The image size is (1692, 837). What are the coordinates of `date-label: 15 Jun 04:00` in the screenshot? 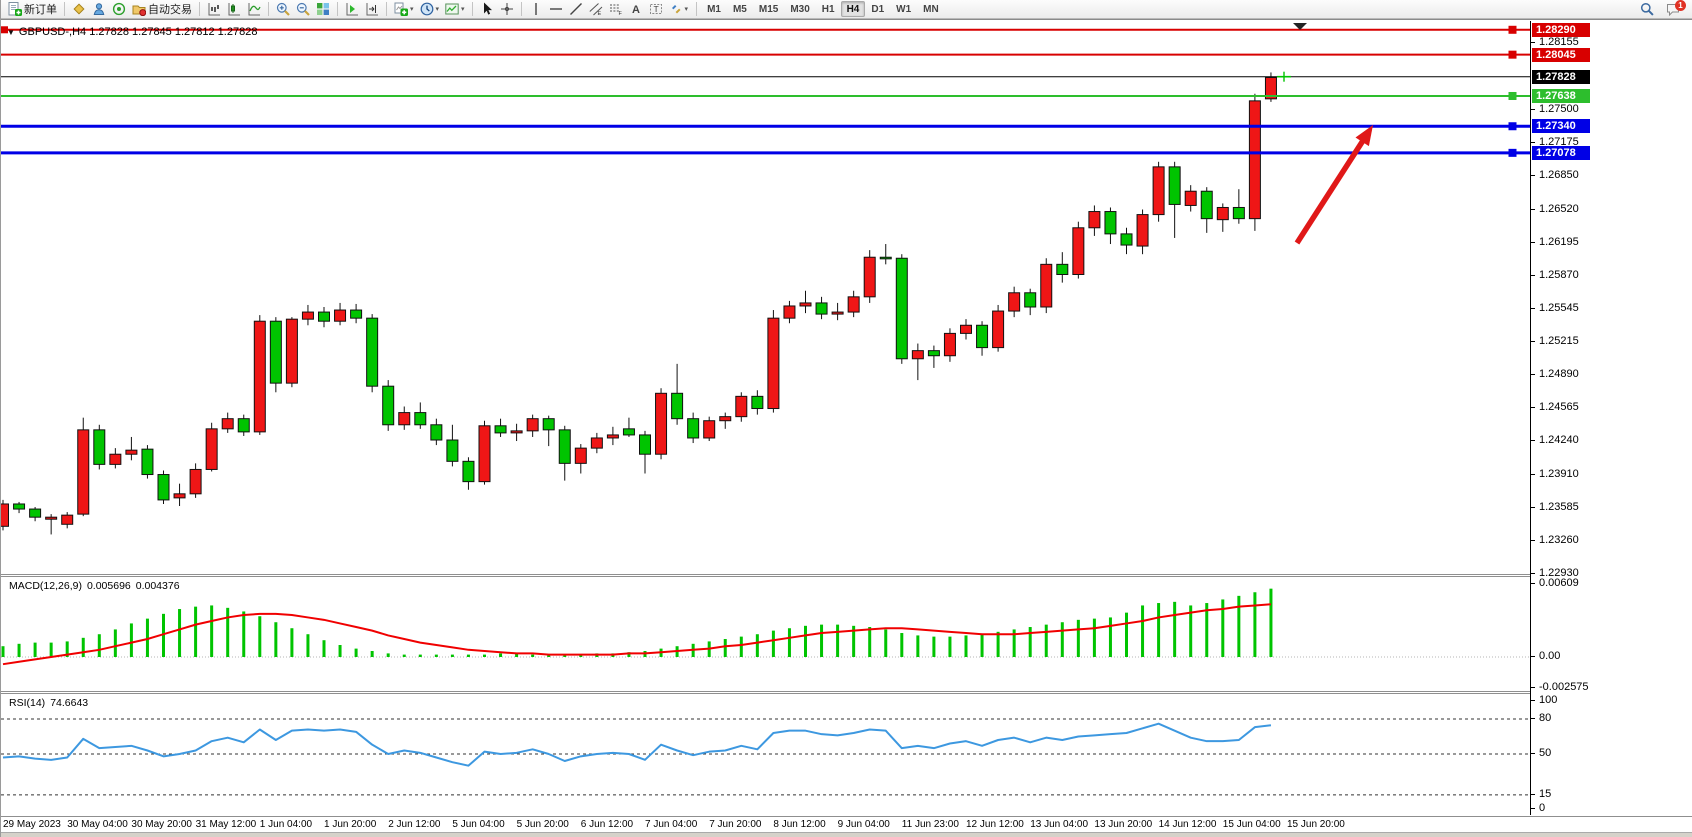 It's located at (1251, 824).